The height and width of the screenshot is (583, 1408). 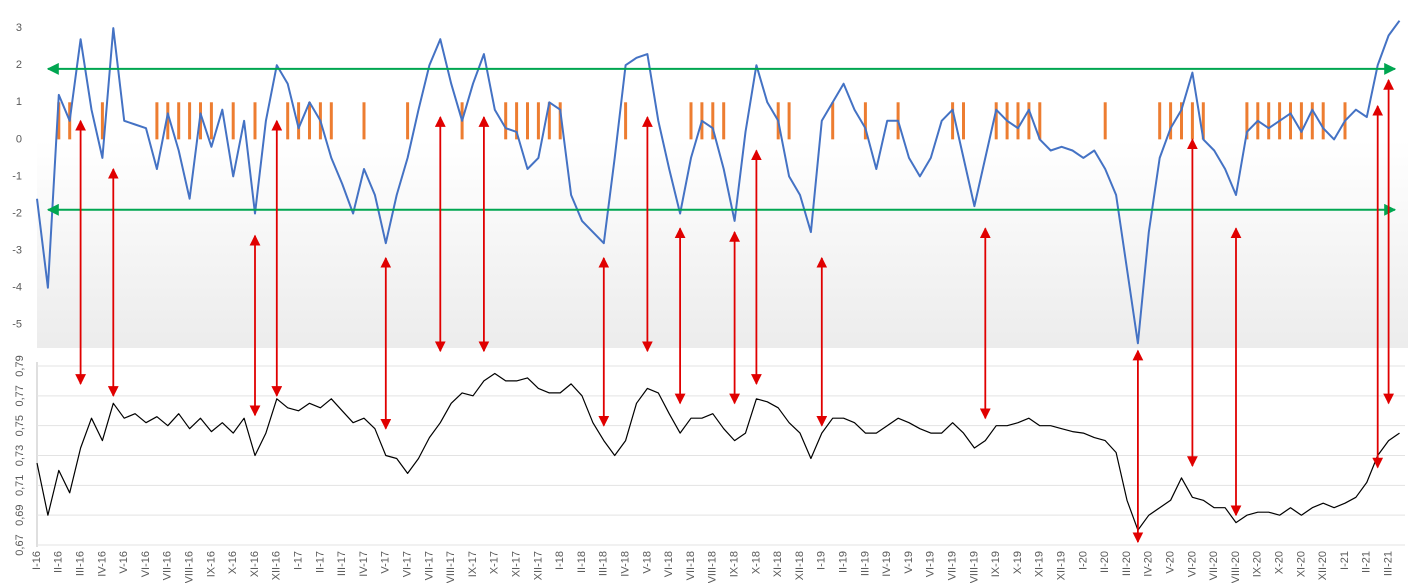 What do you see at coordinates (17, 288) in the screenshot?
I see `y-tick-label: -4` at bounding box center [17, 288].